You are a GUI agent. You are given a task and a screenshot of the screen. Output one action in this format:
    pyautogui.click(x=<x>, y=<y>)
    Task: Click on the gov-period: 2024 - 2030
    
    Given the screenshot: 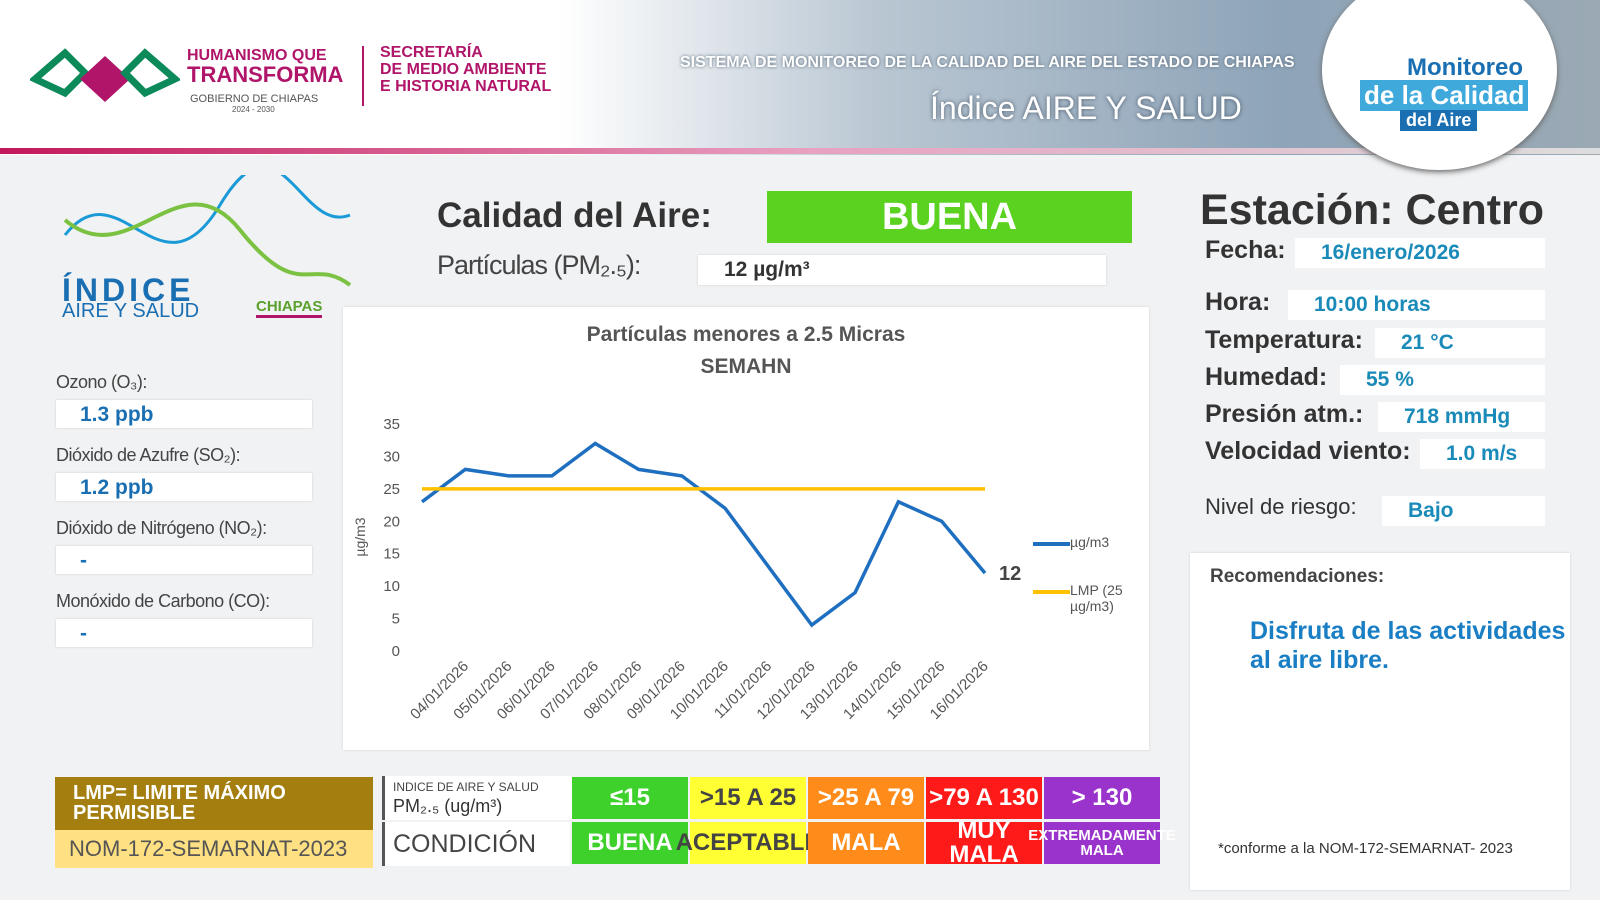 What is the action you would take?
    pyautogui.click(x=253, y=109)
    